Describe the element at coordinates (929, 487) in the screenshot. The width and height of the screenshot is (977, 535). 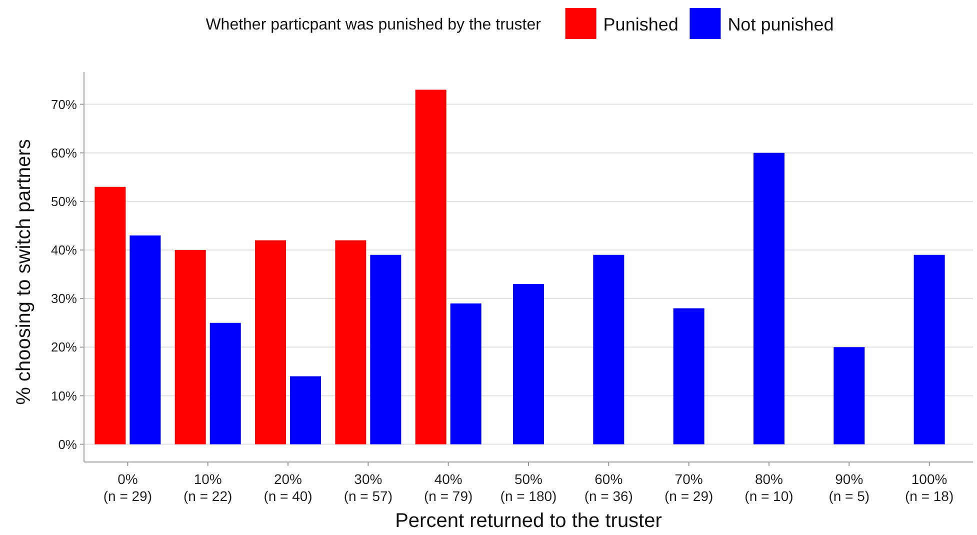
I see `x-tick-label: 100% (n = 18)` at that location.